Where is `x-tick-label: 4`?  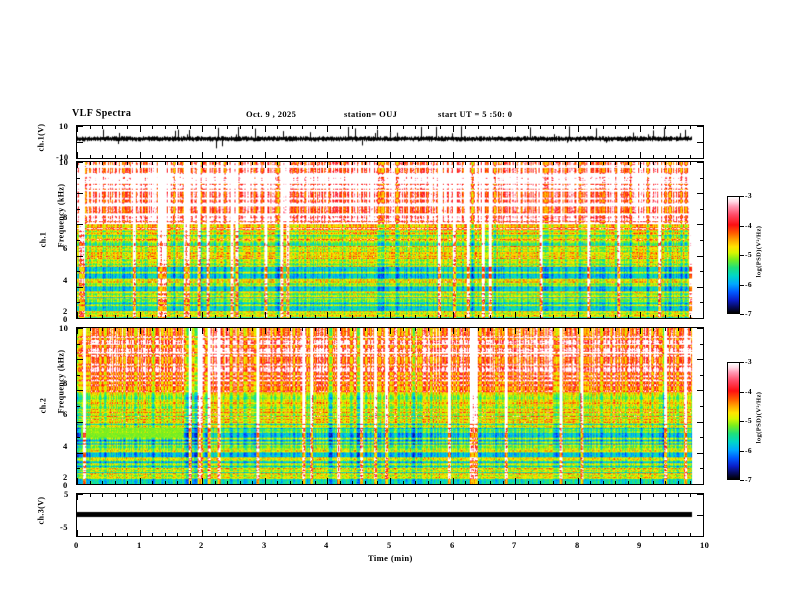
x-tick-label: 4 is located at coordinates (326, 545).